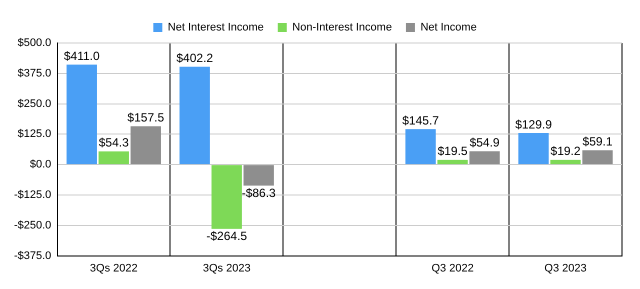 This screenshot has width=640, height=289. Describe the element at coordinates (114, 268) in the screenshot. I see `x-tick-label: 3Qs 2022` at that location.